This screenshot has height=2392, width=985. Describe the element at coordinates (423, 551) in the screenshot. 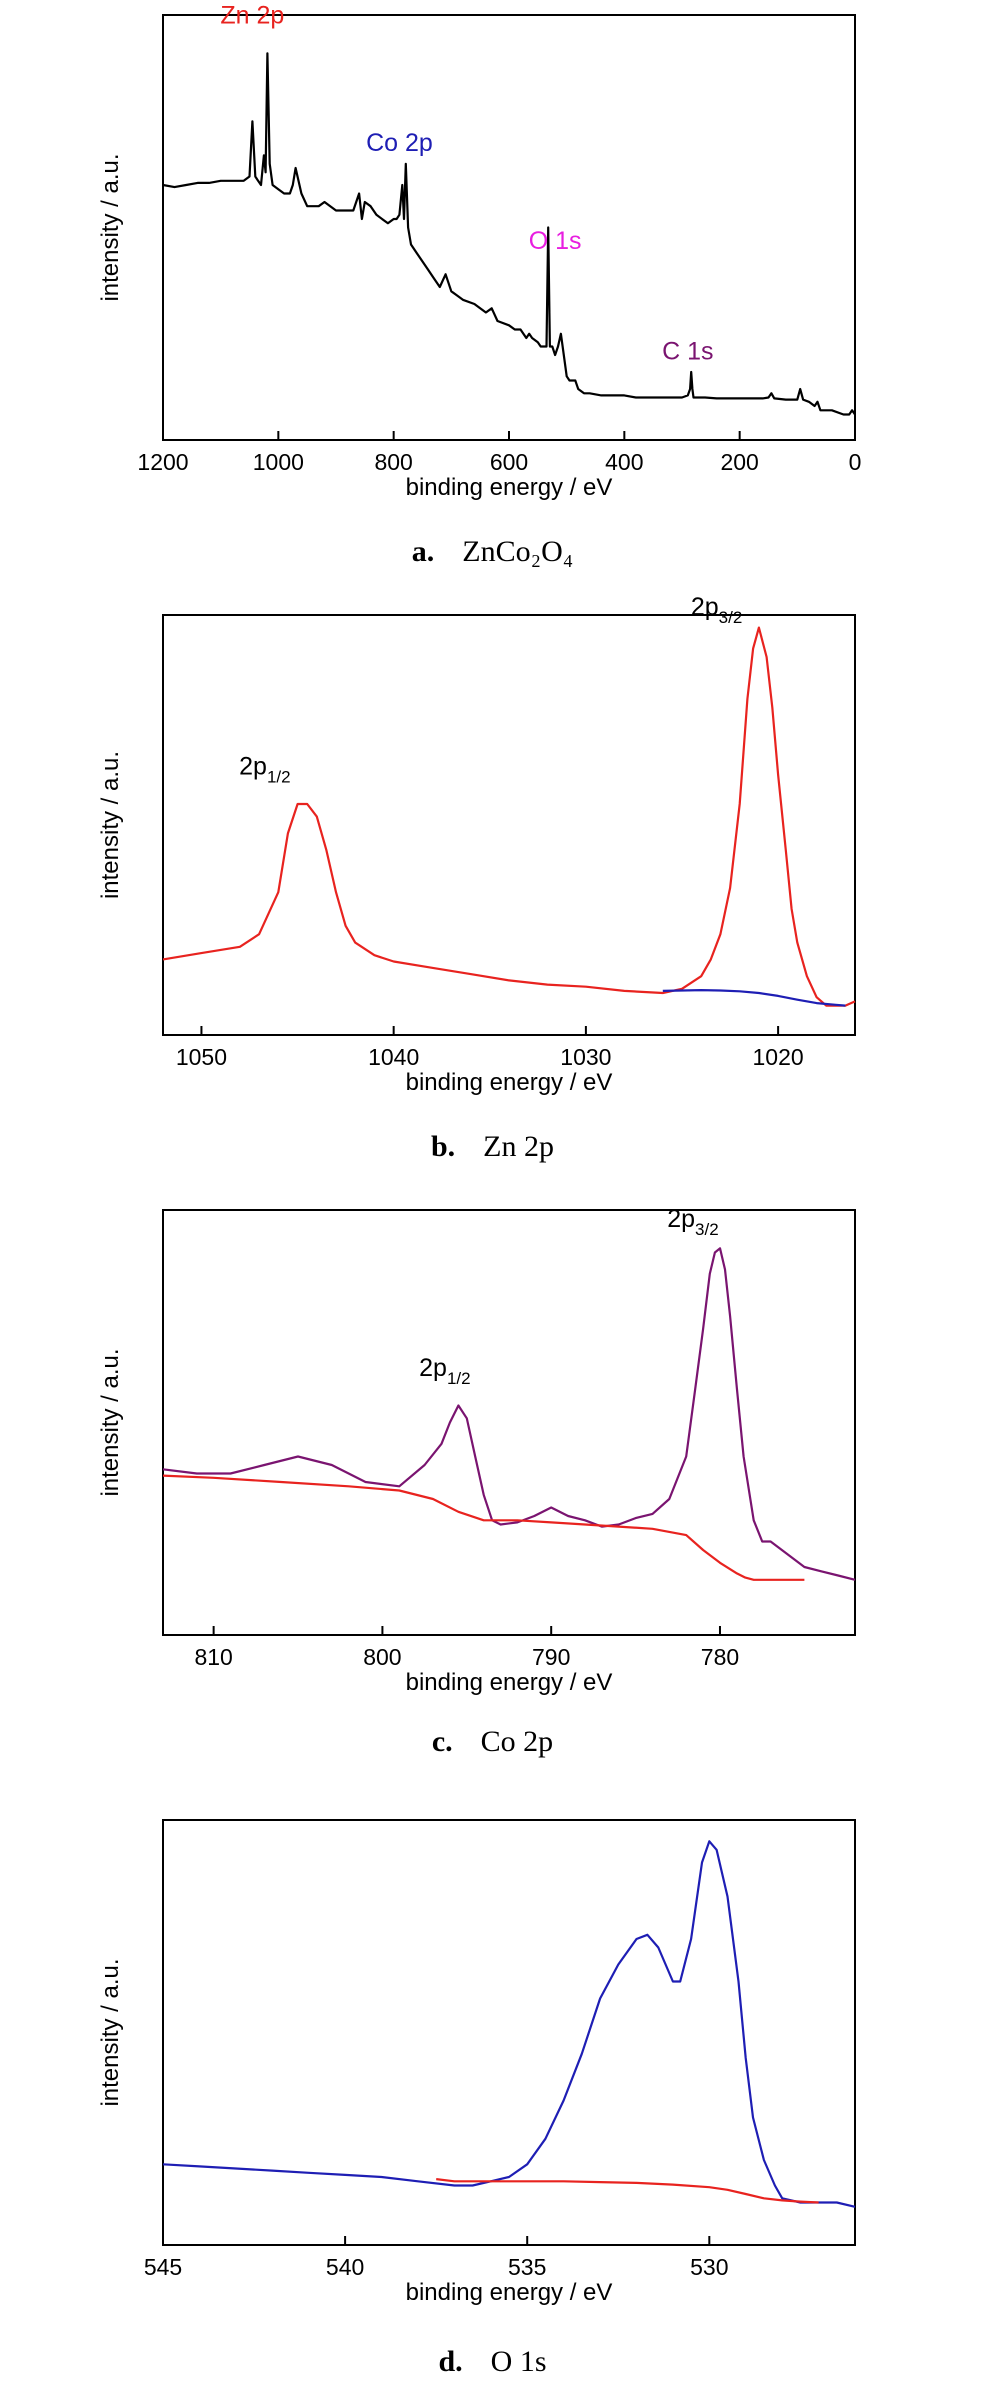

I see `caption-letter: a.` at that location.